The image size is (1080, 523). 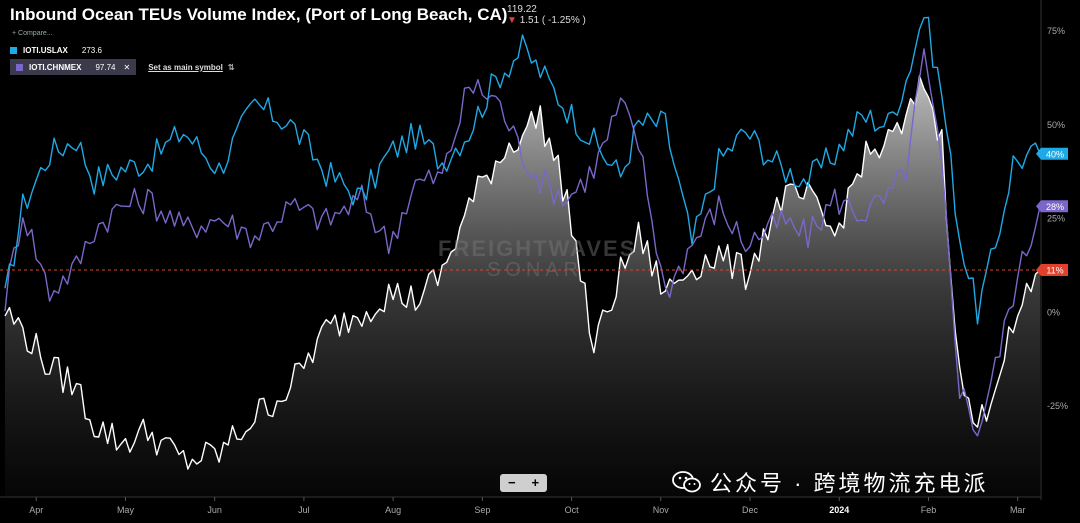 What do you see at coordinates (1055, 154) in the screenshot?
I see `svg-text: 40%` at bounding box center [1055, 154].